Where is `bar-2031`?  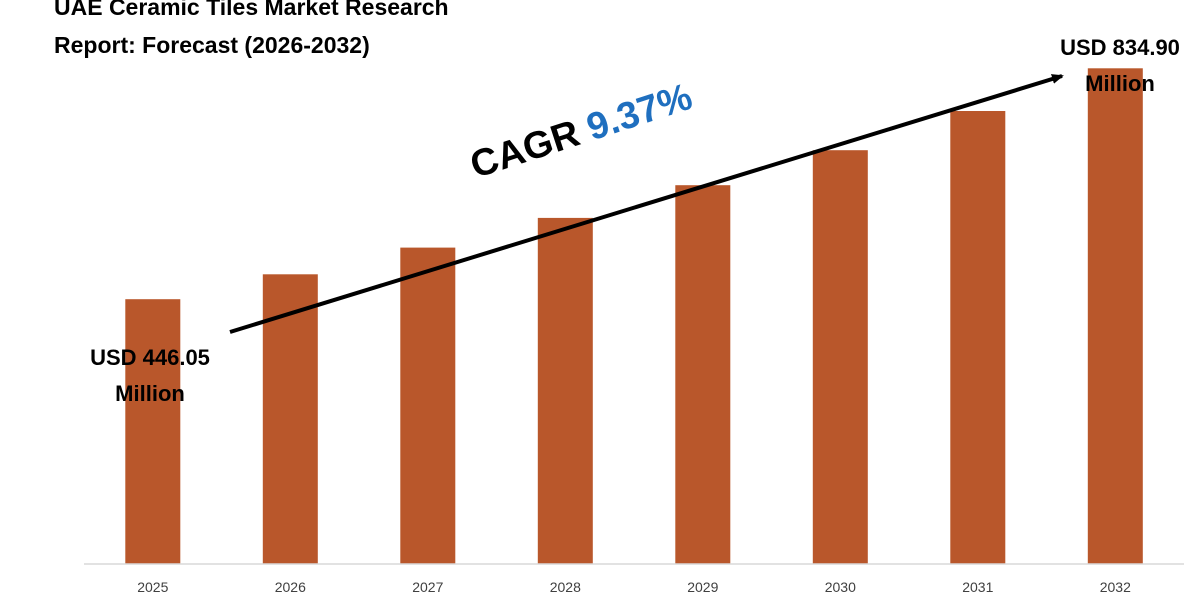
bar-2031 is located at coordinates (978, 337).